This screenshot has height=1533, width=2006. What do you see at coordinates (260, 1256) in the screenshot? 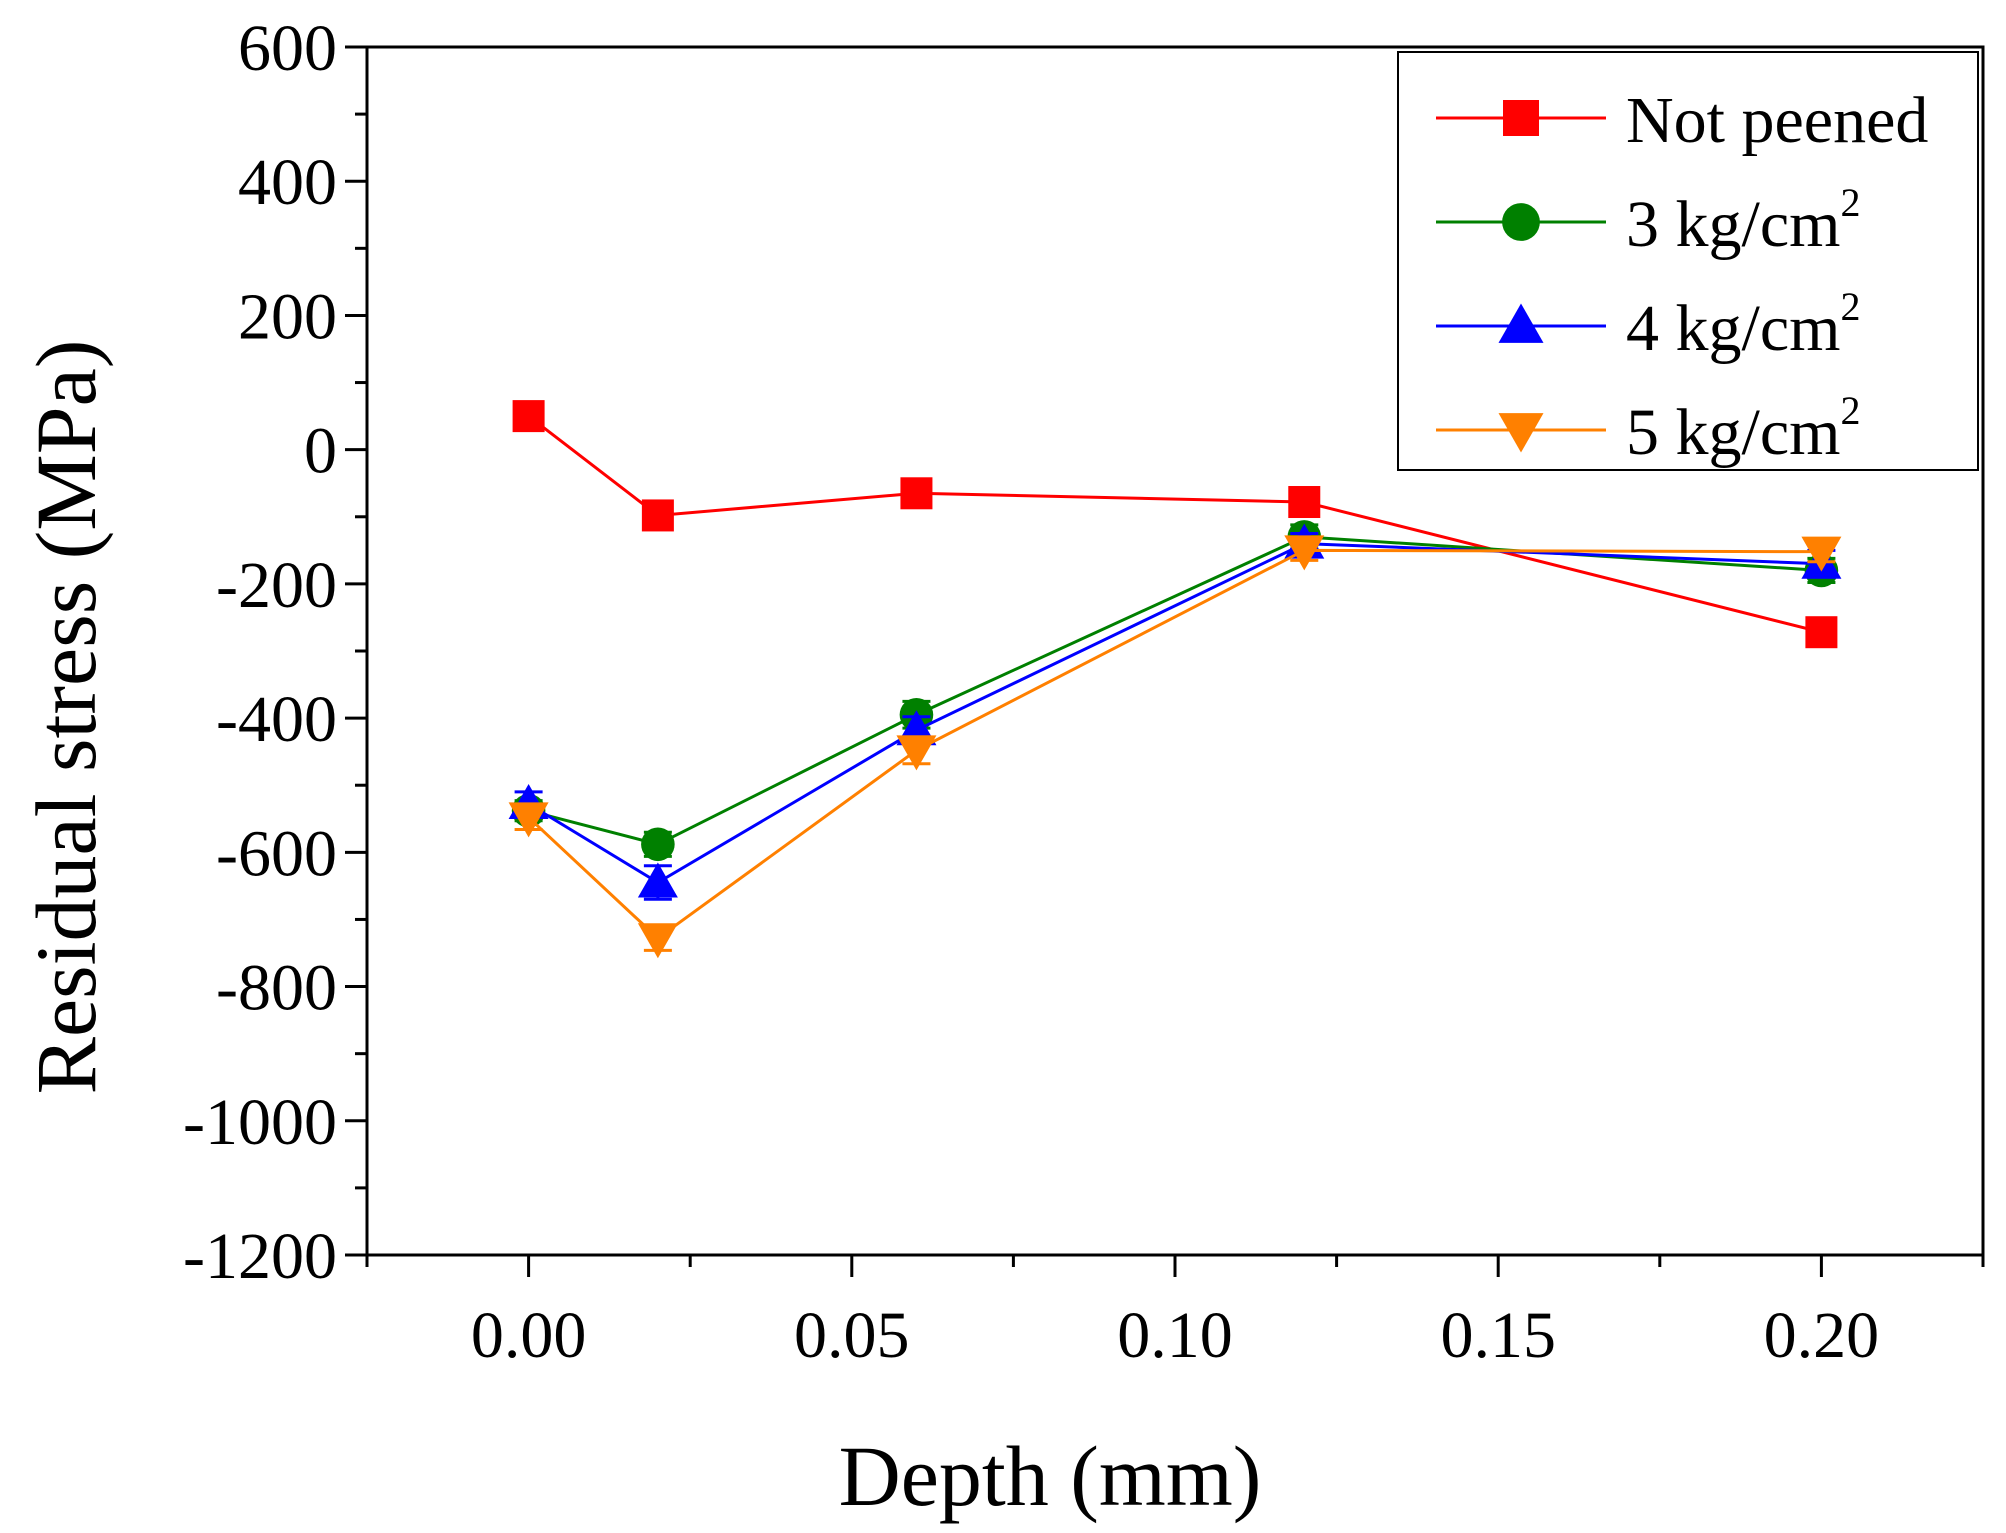
I see `y-tick-label: -1200` at bounding box center [260, 1256].